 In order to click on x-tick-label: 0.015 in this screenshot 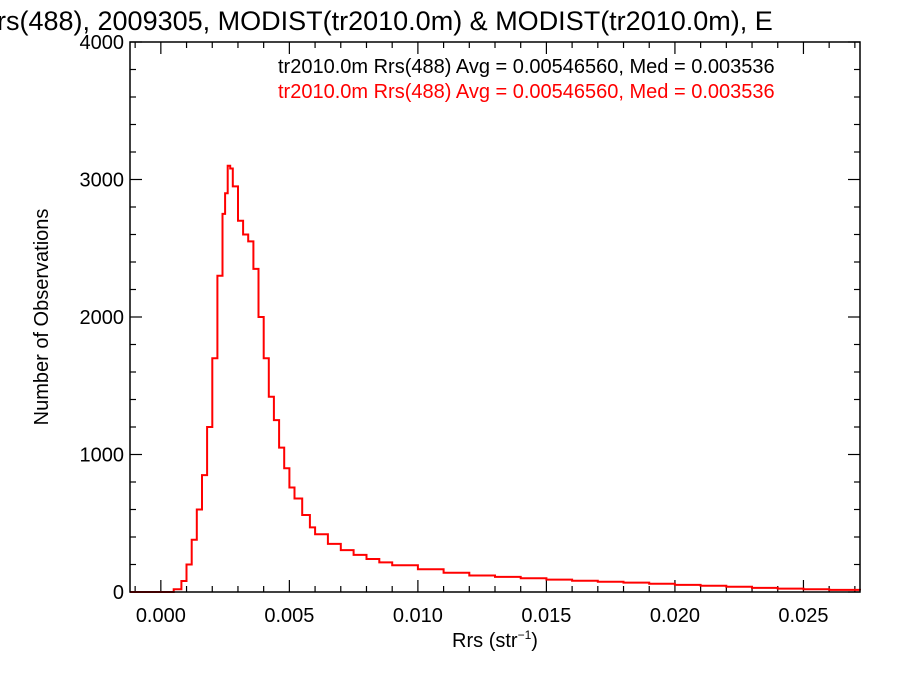, I will do `click(546, 616)`.